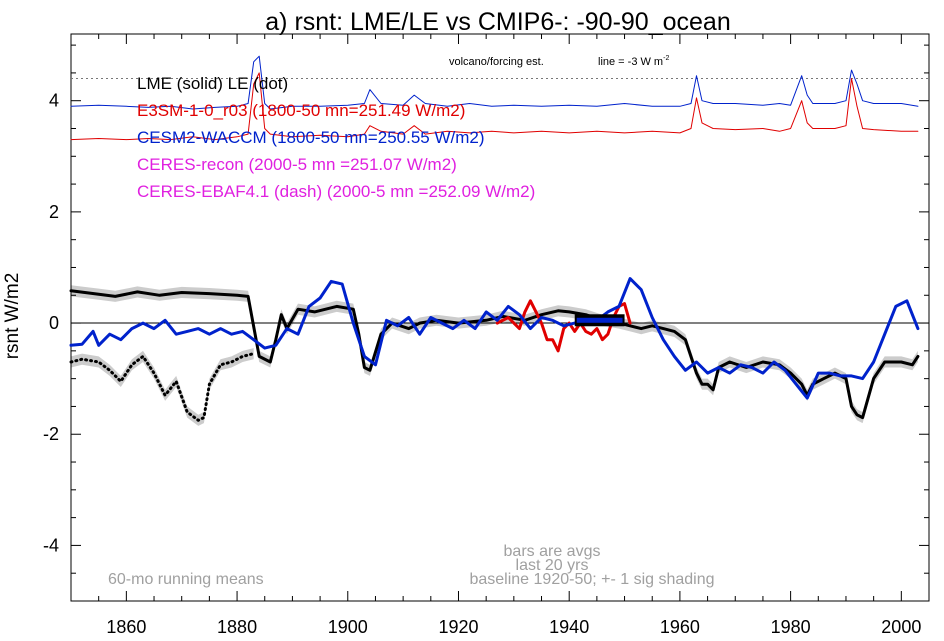 The height and width of the screenshot is (641, 944). Describe the element at coordinates (497, 22) in the screenshot. I see `chart-title: a) rsnt: LME/LE vs CMIP6-: -90-90_ocean` at that location.